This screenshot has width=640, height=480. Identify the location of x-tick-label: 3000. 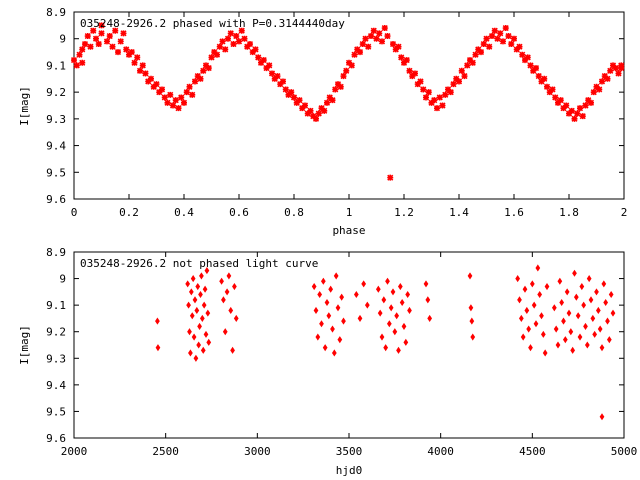
(257, 451).